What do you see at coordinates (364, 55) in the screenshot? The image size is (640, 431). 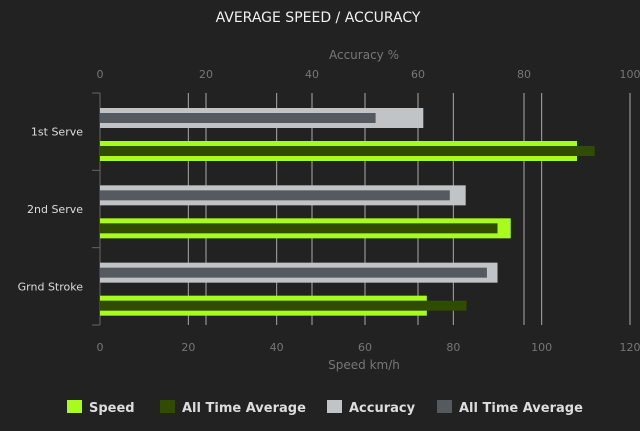 I see `top-axis-label: Accuracy %` at bounding box center [364, 55].